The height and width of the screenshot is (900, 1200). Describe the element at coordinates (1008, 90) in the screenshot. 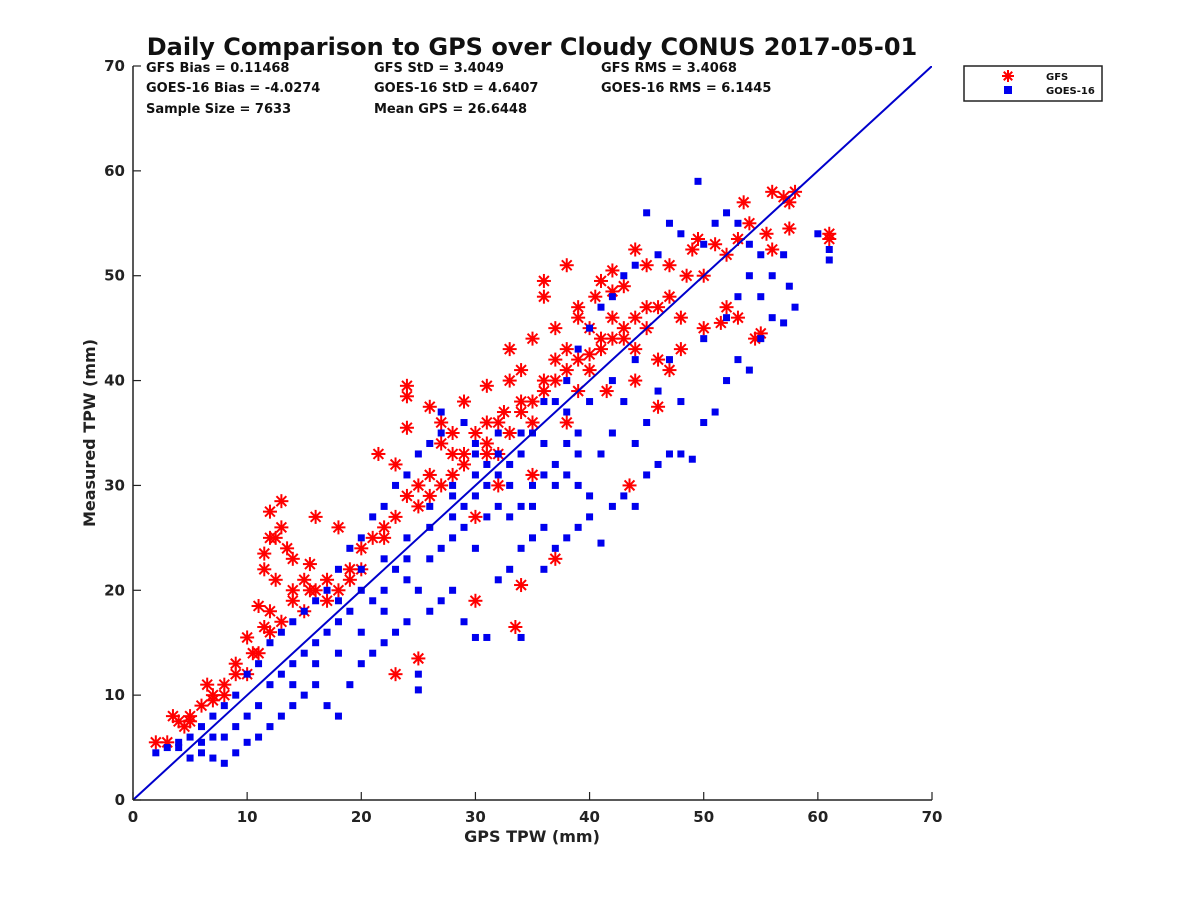

I see `legend-goes16-marker` at that location.